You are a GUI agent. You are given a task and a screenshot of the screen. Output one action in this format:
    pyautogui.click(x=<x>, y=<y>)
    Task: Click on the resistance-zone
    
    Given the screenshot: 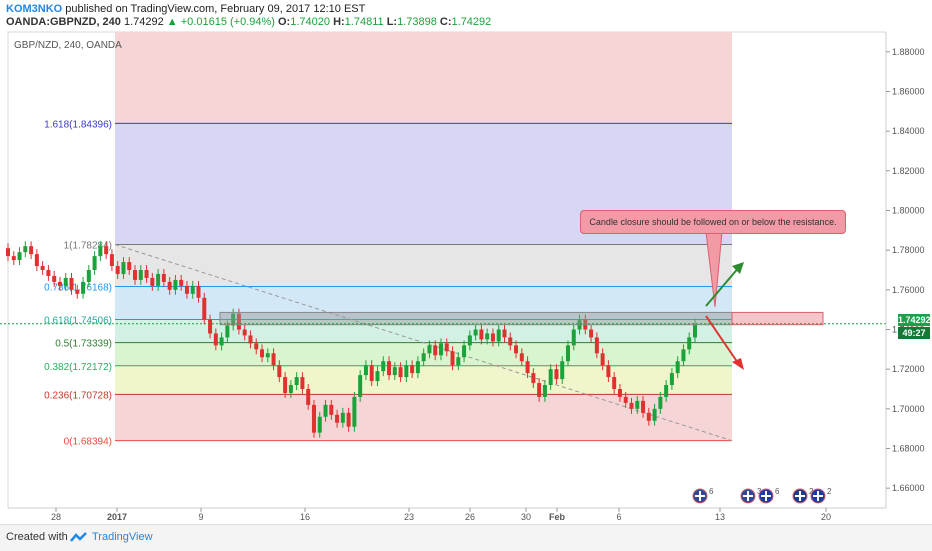 What is the action you would take?
    pyautogui.click(x=476, y=318)
    